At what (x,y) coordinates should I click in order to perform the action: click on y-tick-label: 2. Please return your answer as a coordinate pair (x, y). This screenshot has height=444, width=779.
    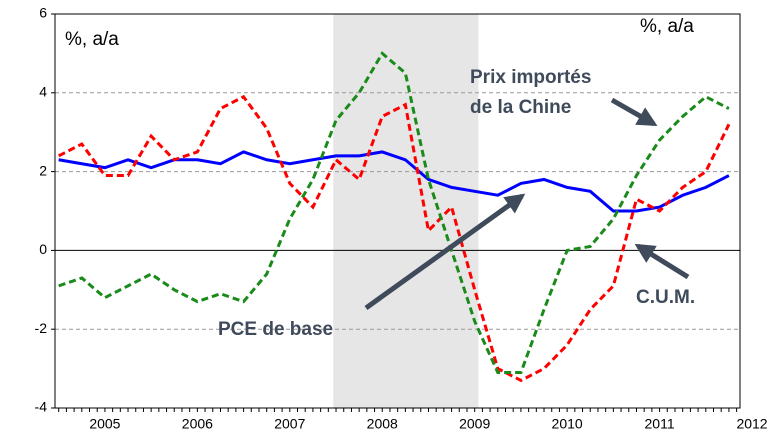
    Looking at the image, I should click on (43, 170).